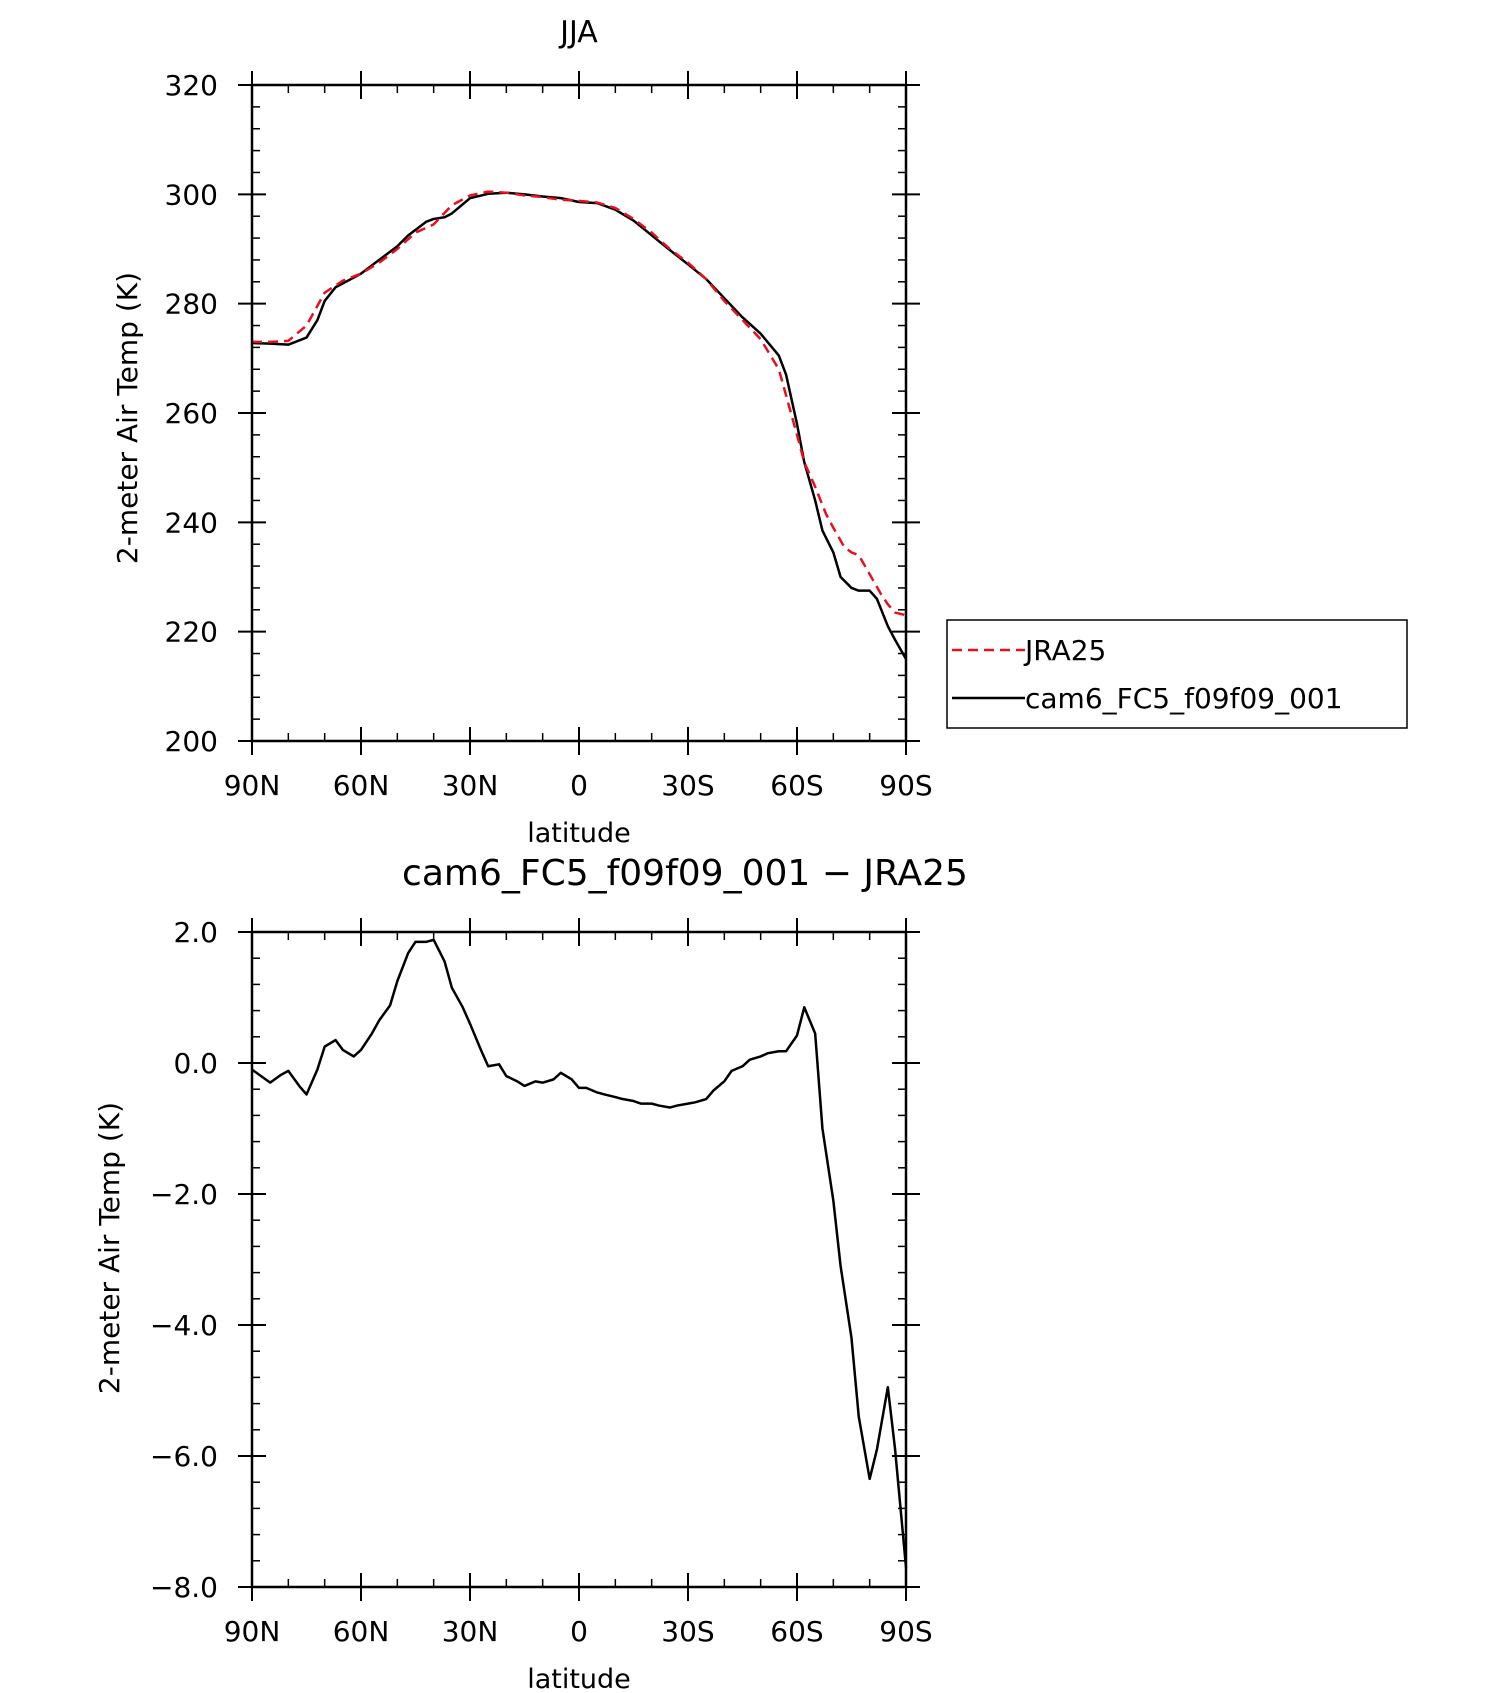  Describe the element at coordinates (184, 1587) in the screenshot. I see `y-tick-label: −8.0` at that location.